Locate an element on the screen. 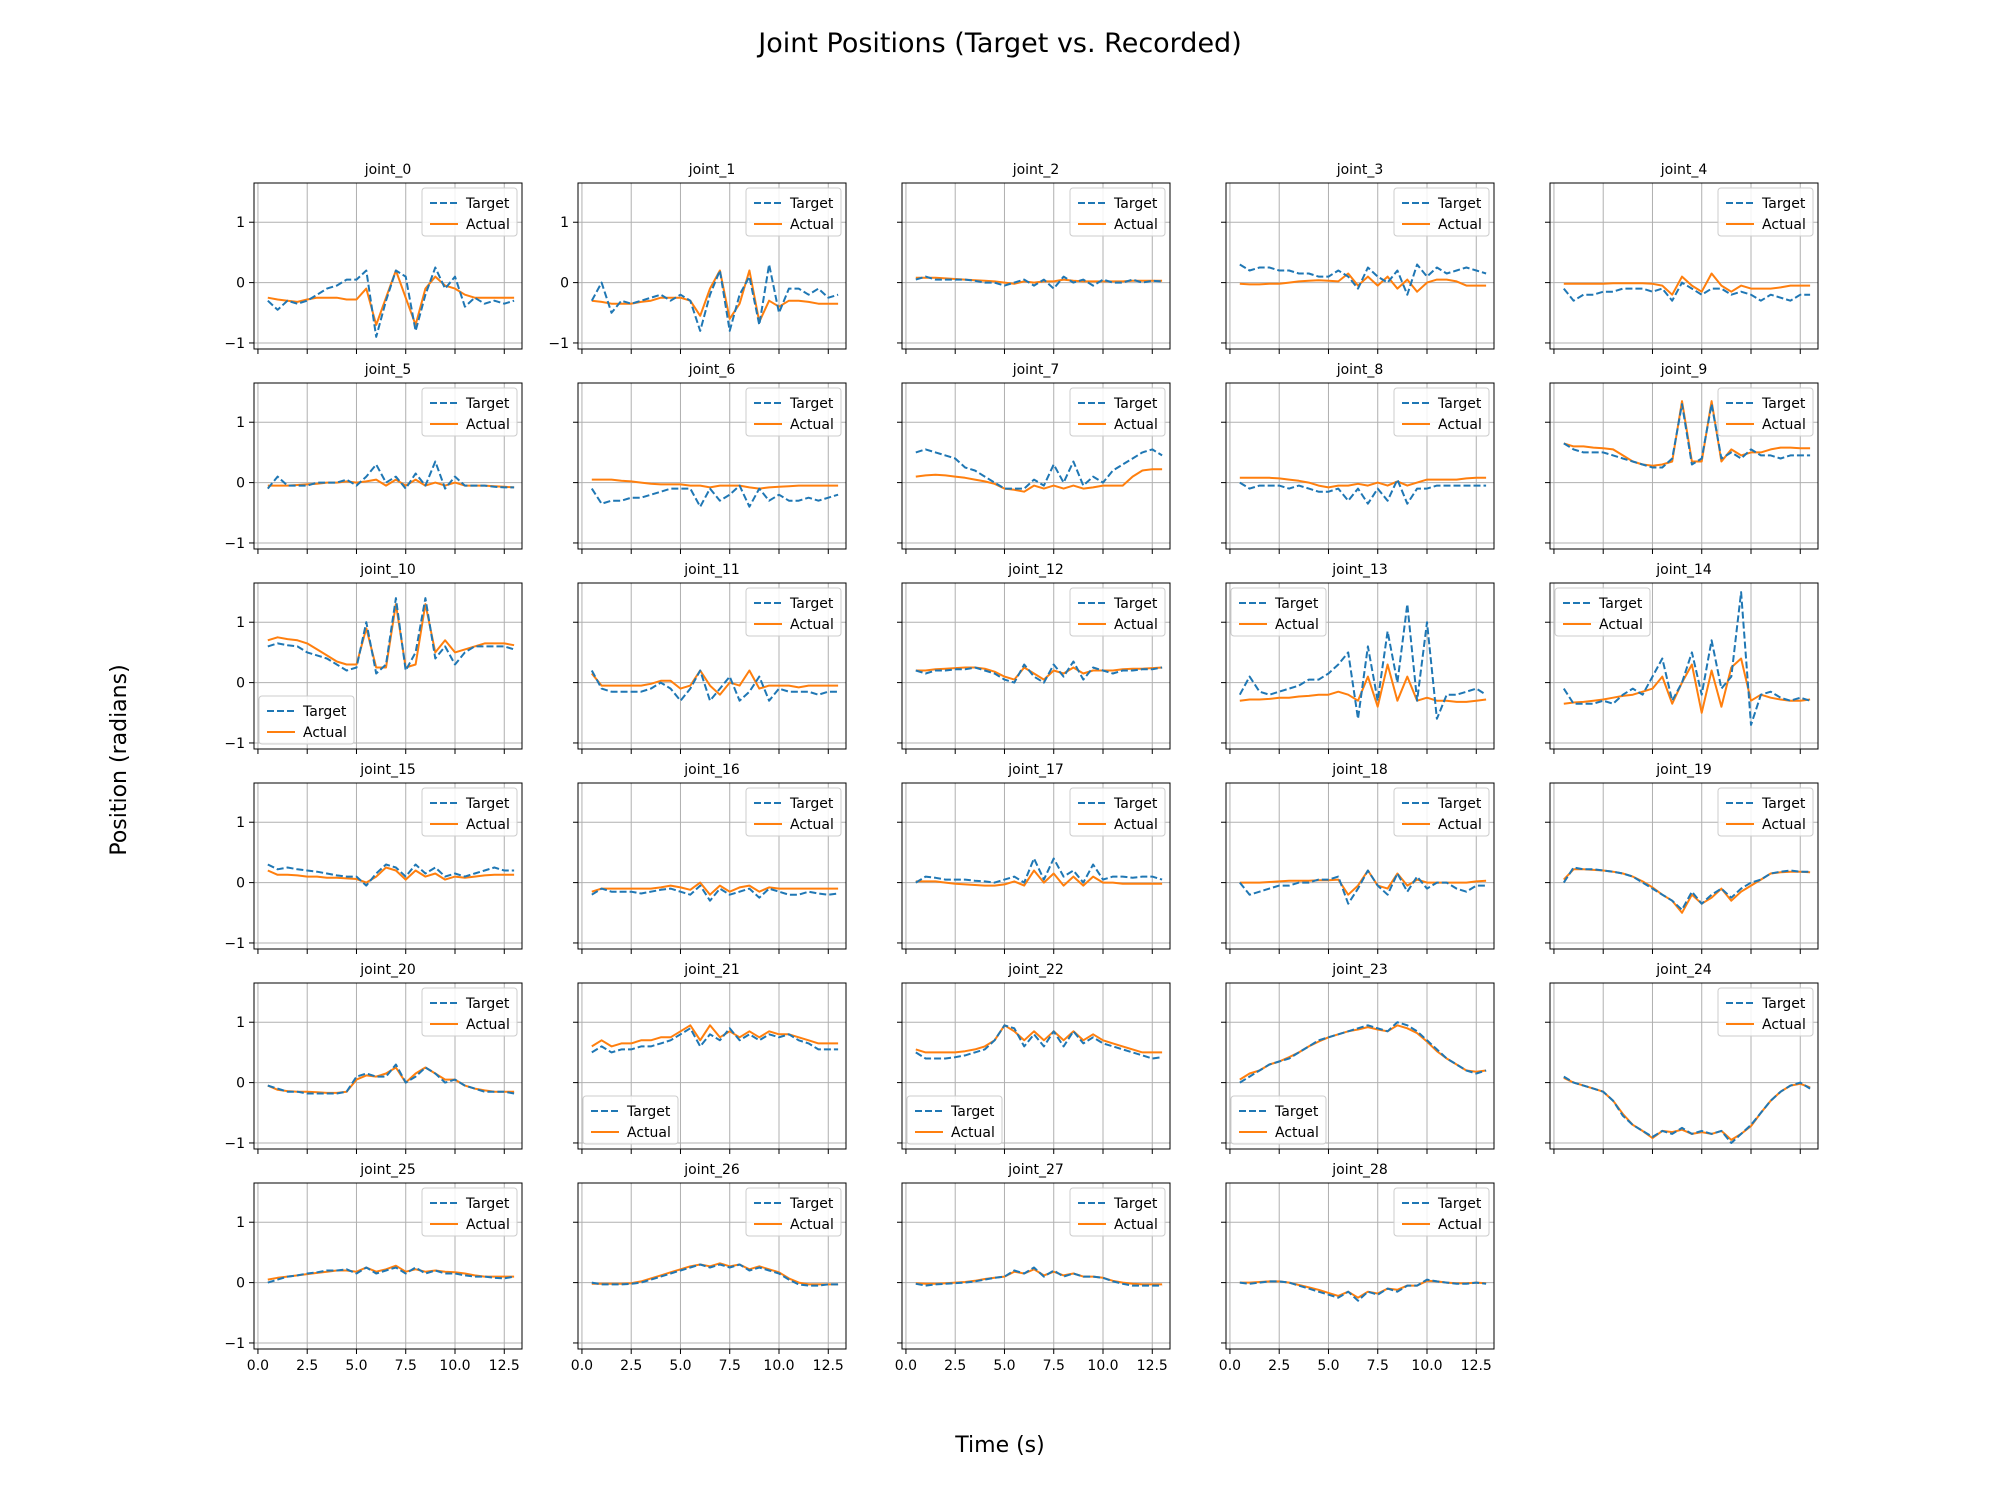 This screenshot has width=2000, height=1500. x-tick-label: 0.0 is located at coordinates (258, 1366).